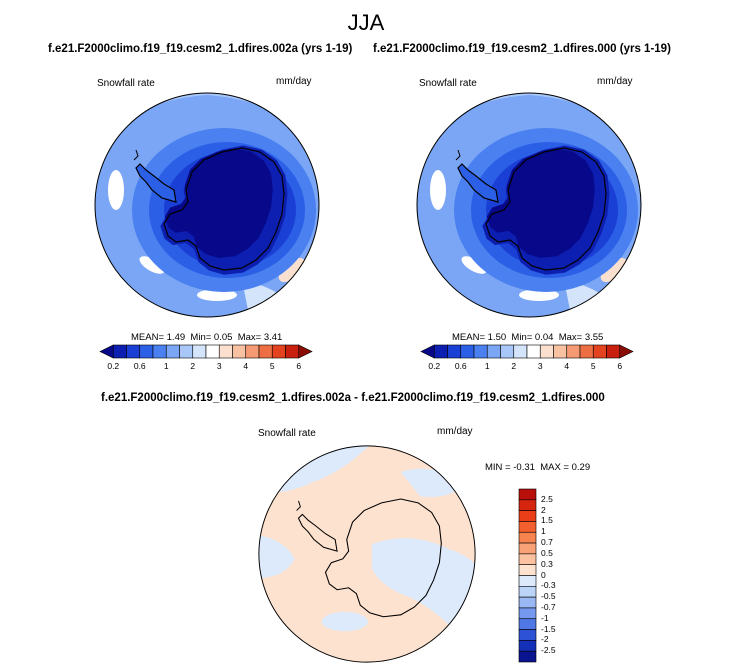 The image size is (732, 672). What do you see at coordinates (498, 467) in the screenshot?
I see `min-label: MIN =` at bounding box center [498, 467].